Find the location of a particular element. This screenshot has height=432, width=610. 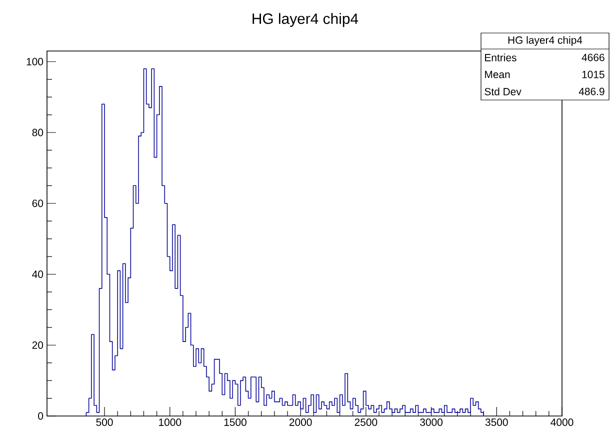

x-tick-label: 1000 is located at coordinates (170, 422).